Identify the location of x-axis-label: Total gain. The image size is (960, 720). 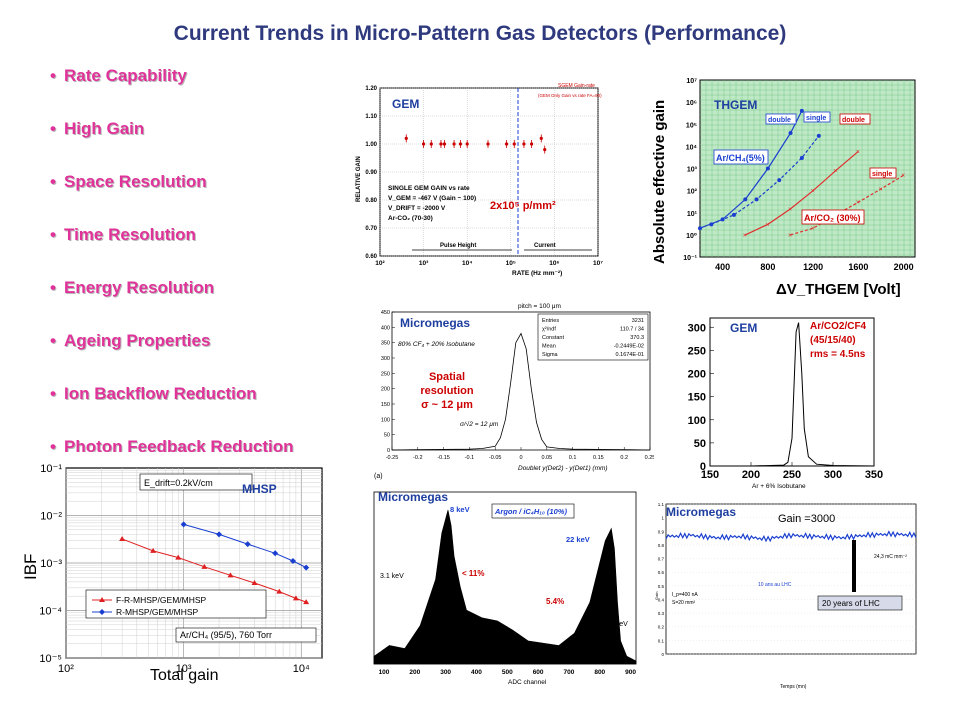
(184, 675).